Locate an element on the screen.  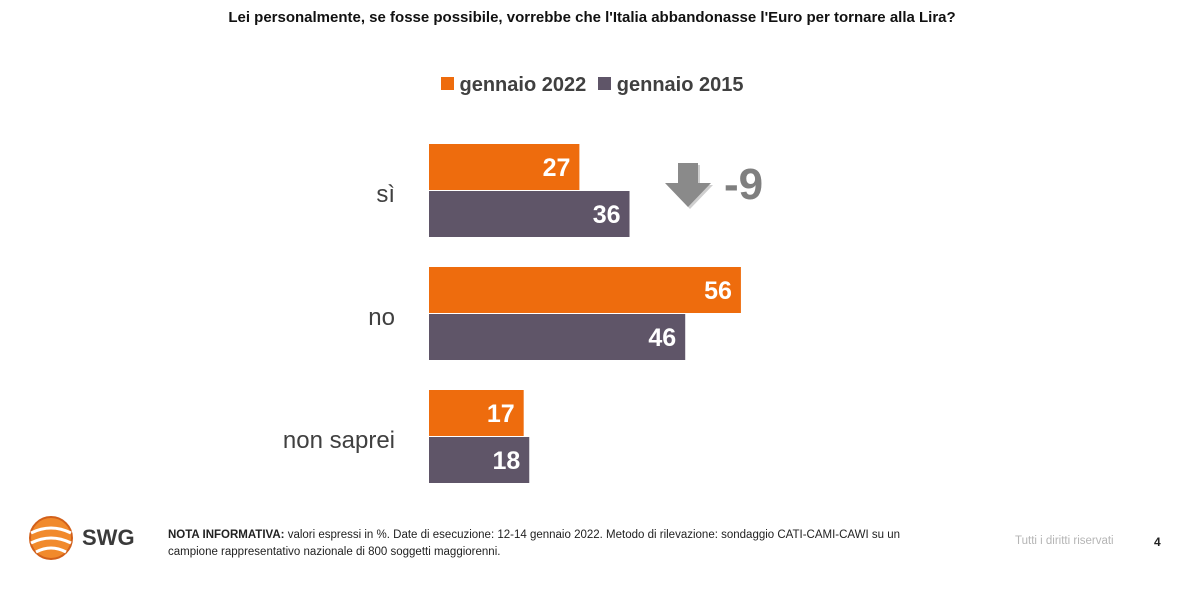
category-label: non saprei is located at coordinates (339, 440).